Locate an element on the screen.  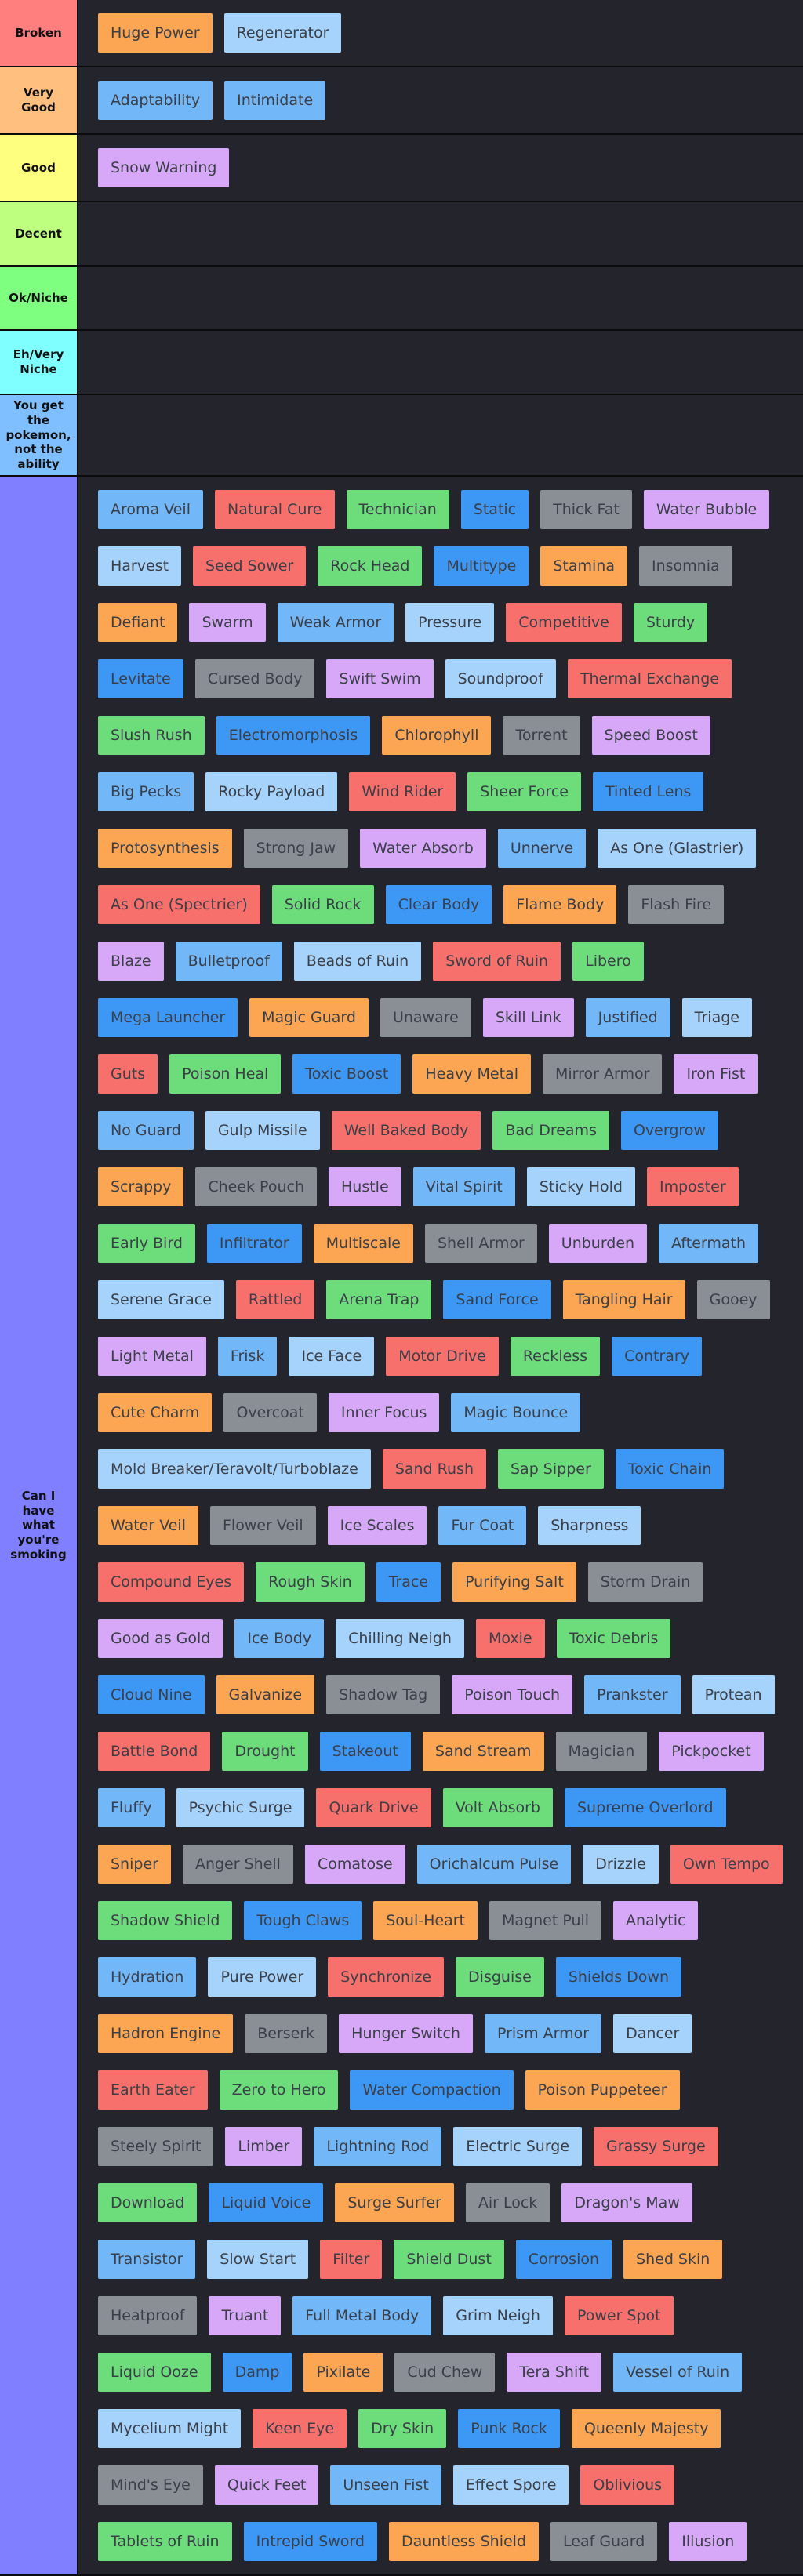
ability-chip: Moxie is located at coordinates (510, 1638).